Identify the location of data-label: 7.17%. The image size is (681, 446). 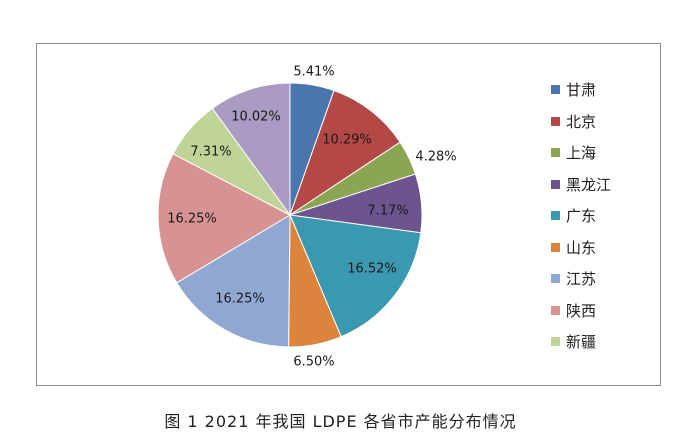
(387, 211).